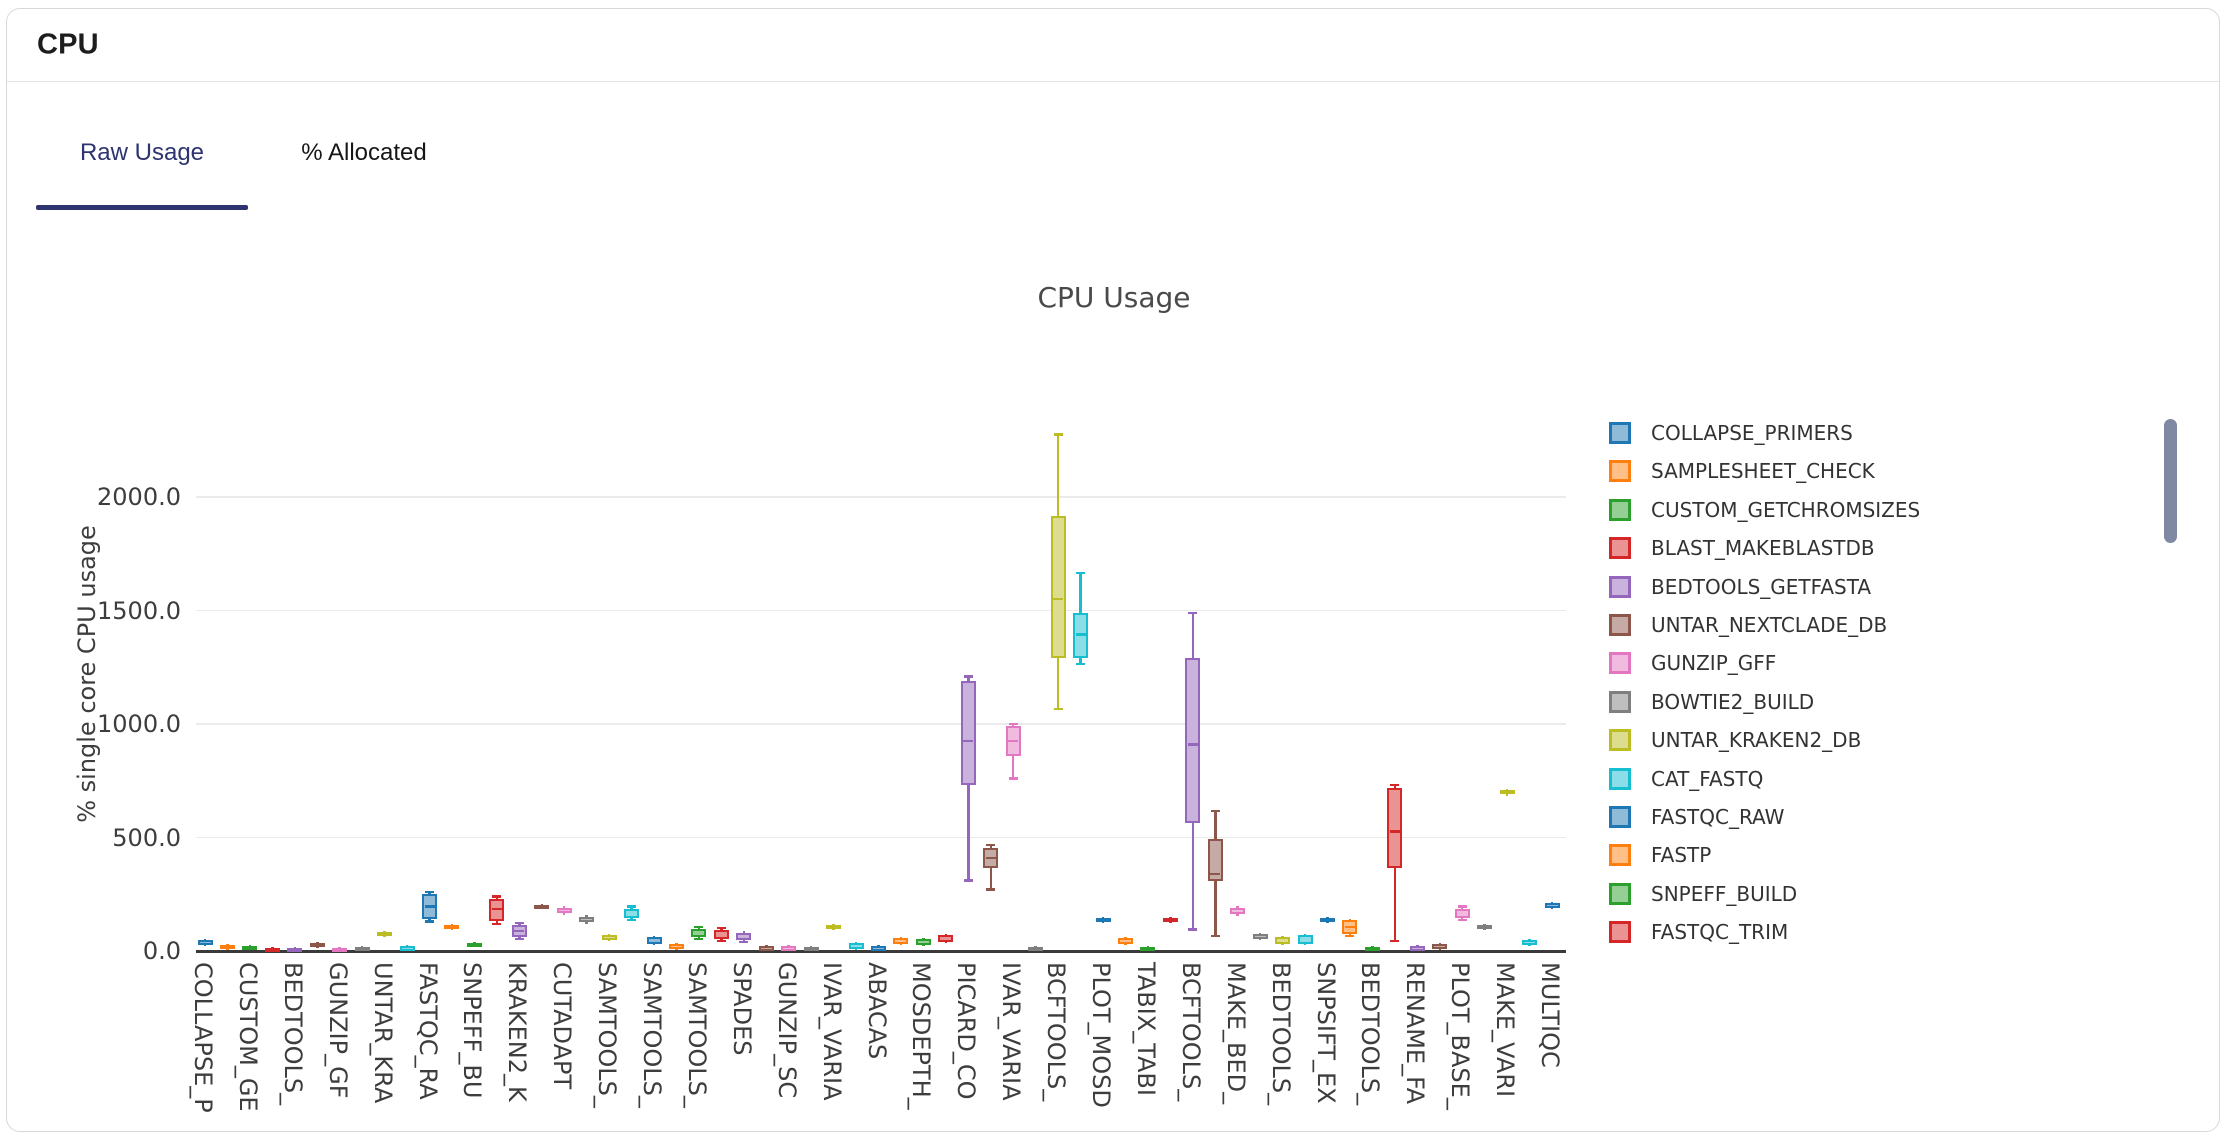  What do you see at coordinates (1786, 509) in the screenshot?
I see `legend-label: CUSTOM_GETCHROMSIZES` at bounding box center [1786, 509].